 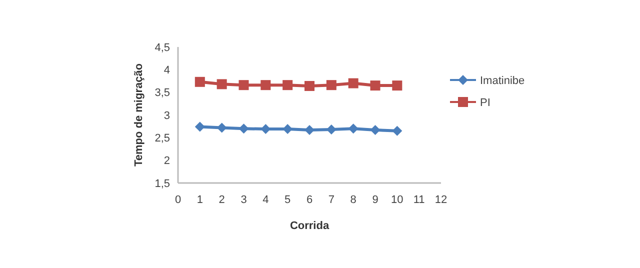 What do you see at coordinates (485, 102) in the screenshot?
I see `legend-label: PI` at bounding box center [485, 102].